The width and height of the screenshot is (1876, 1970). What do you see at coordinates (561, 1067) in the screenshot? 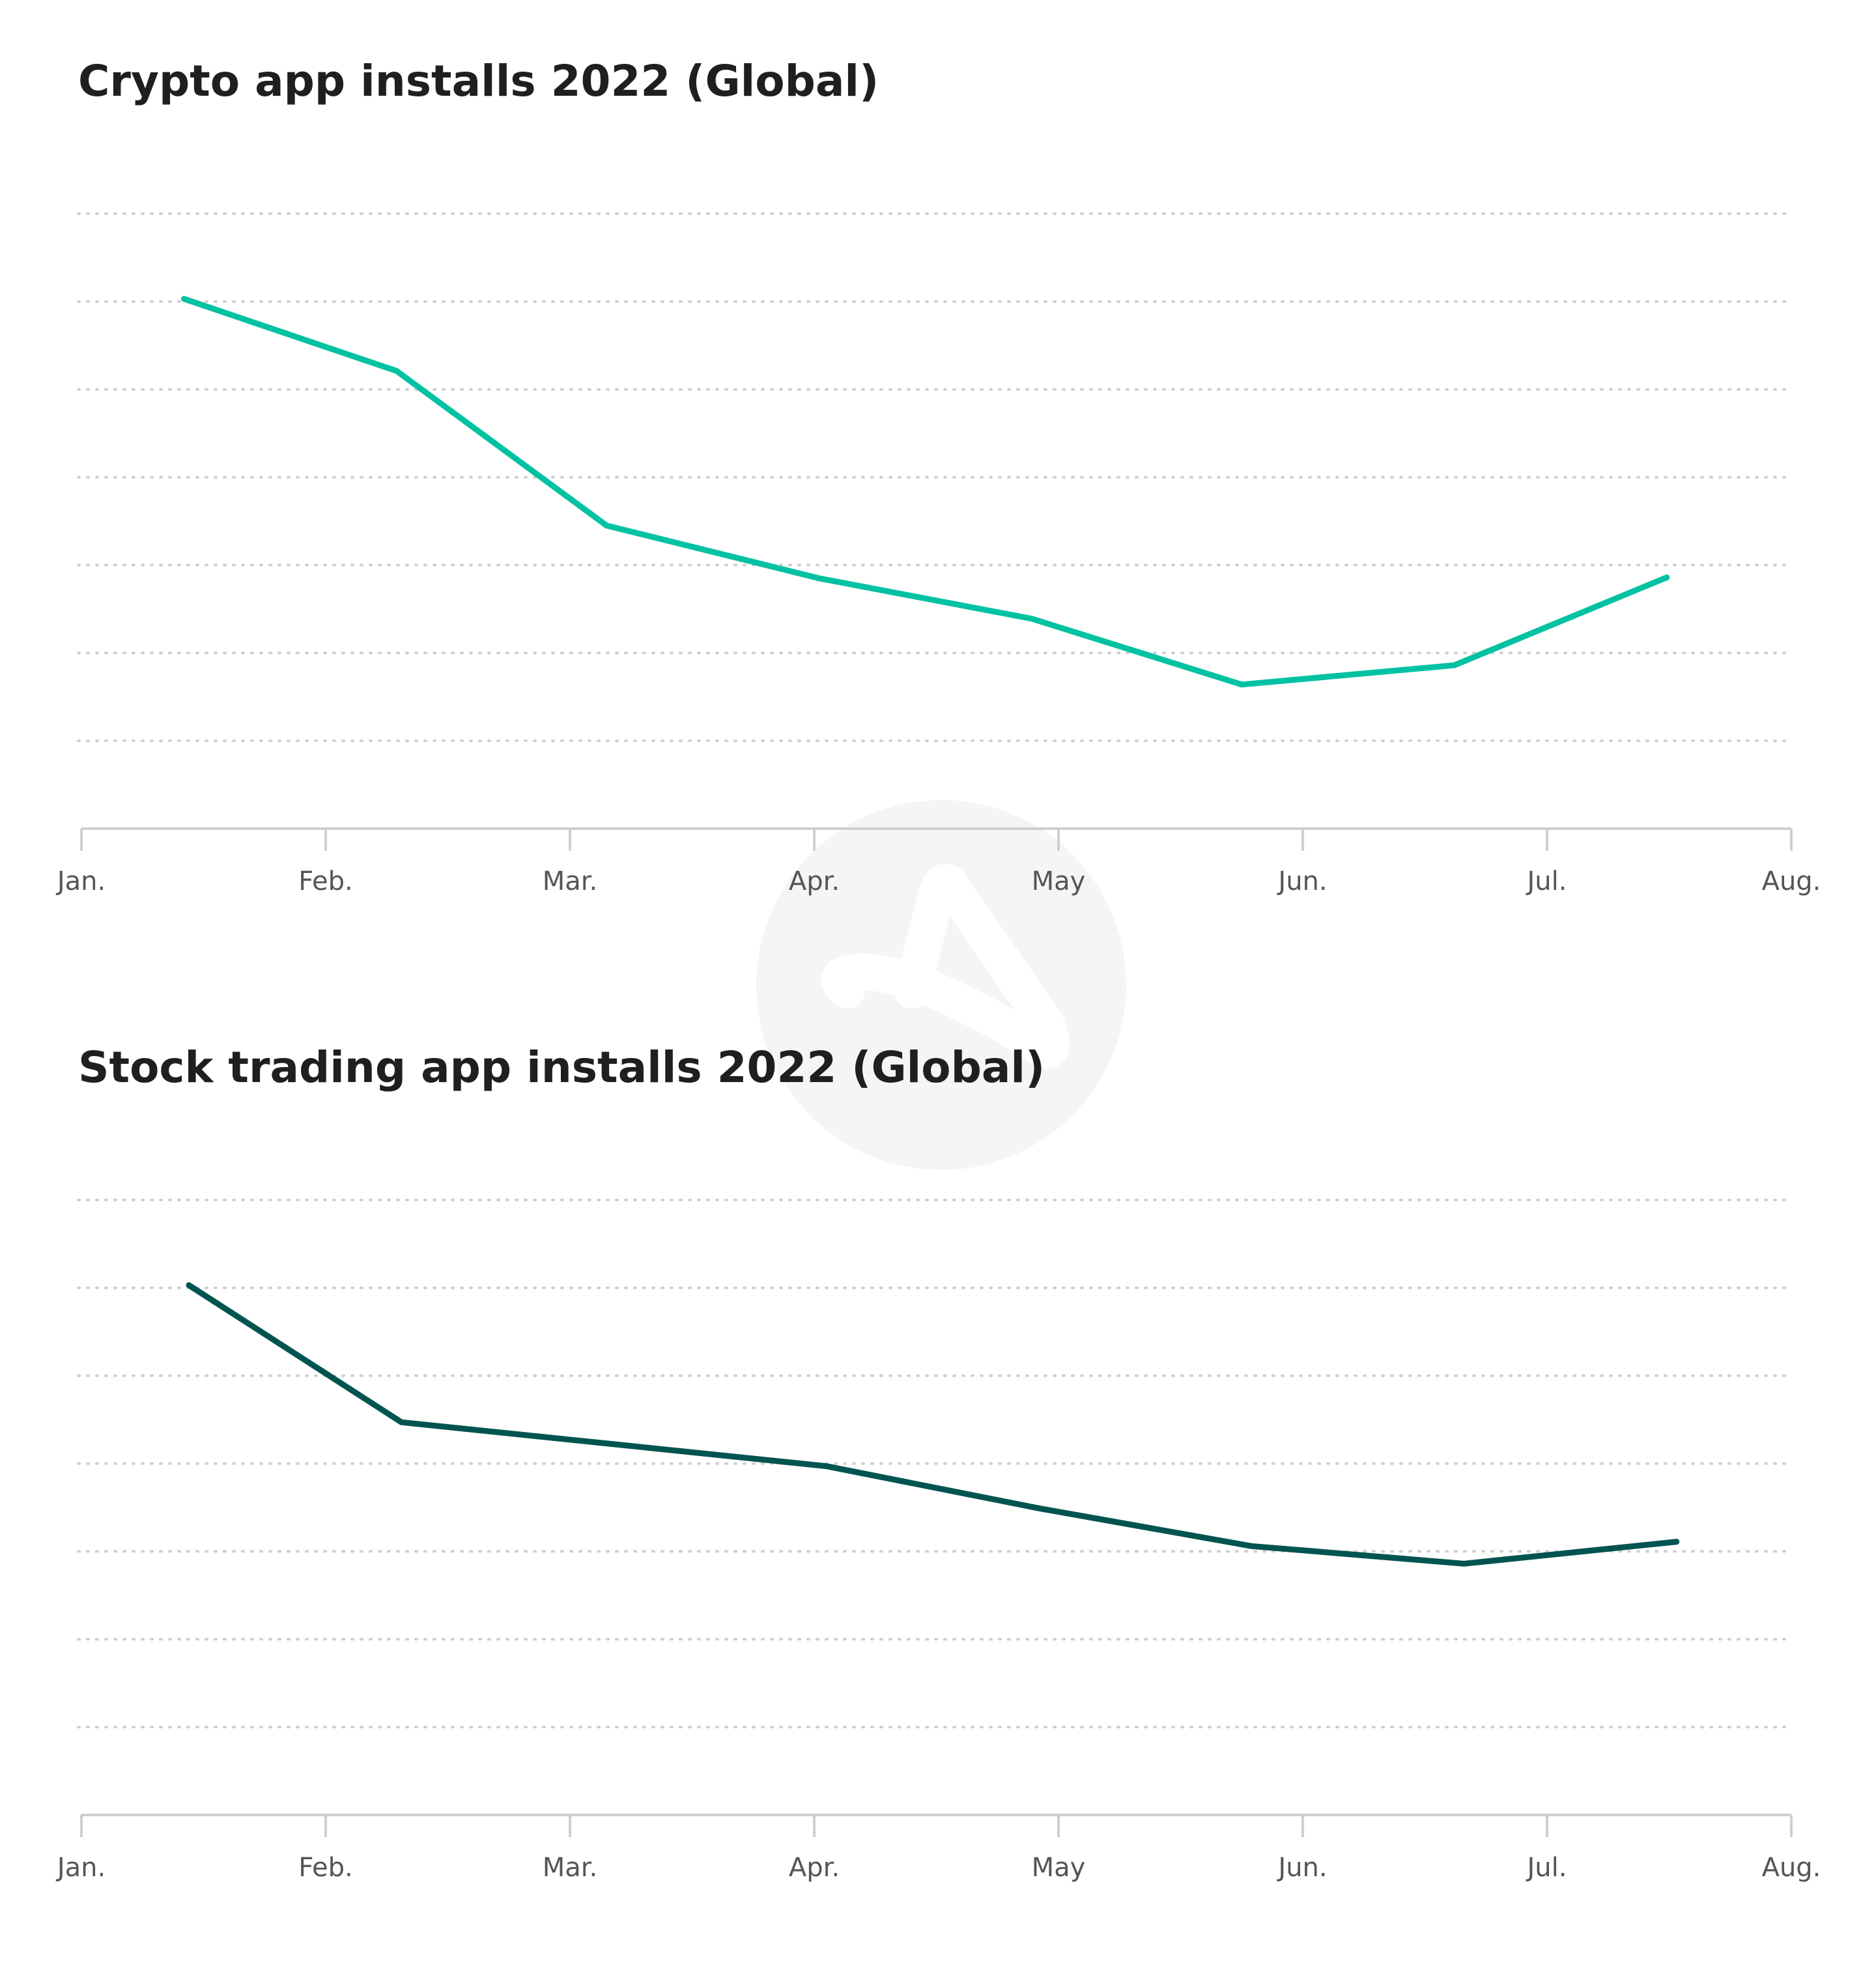
I see `chart-title: Stock trading app installs 2022 (Global)` at bounding box center [561, 1067].